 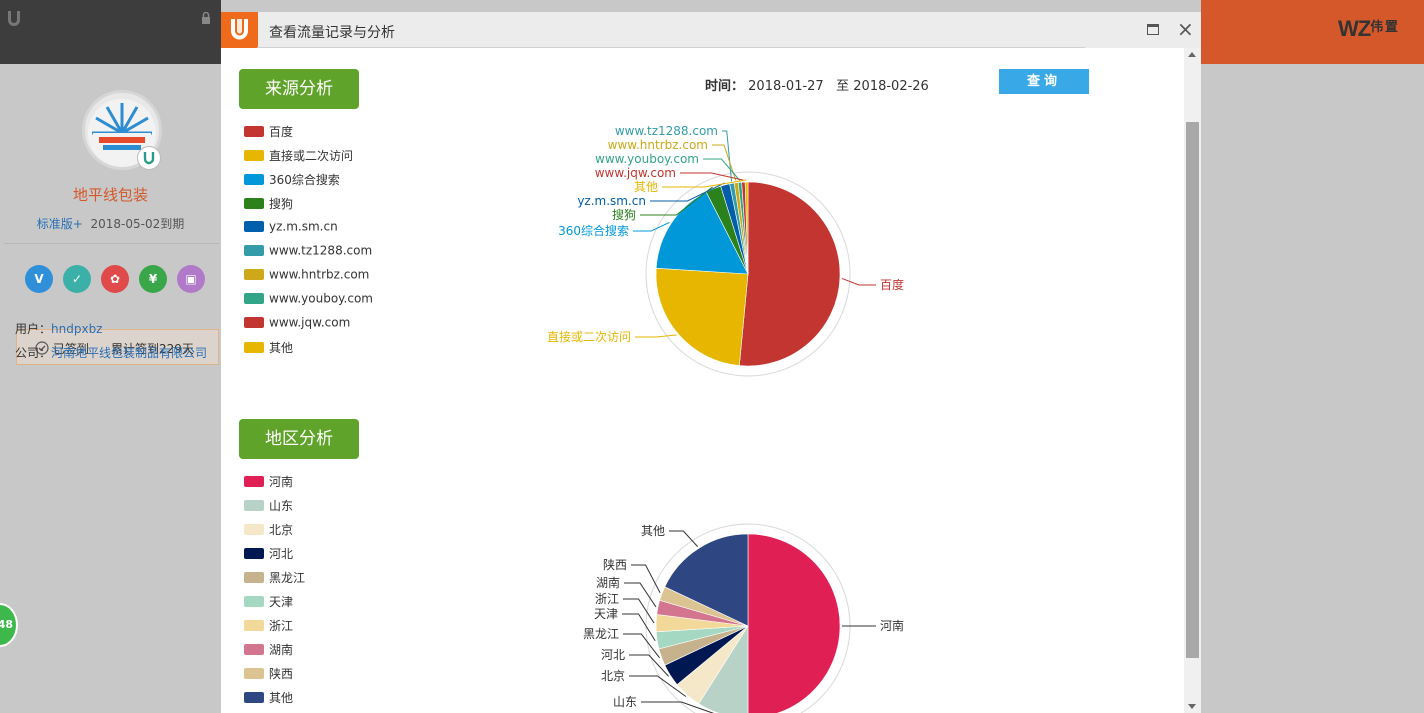 I want to click on dialog-scrollbar, so click(x=1192, y=380).